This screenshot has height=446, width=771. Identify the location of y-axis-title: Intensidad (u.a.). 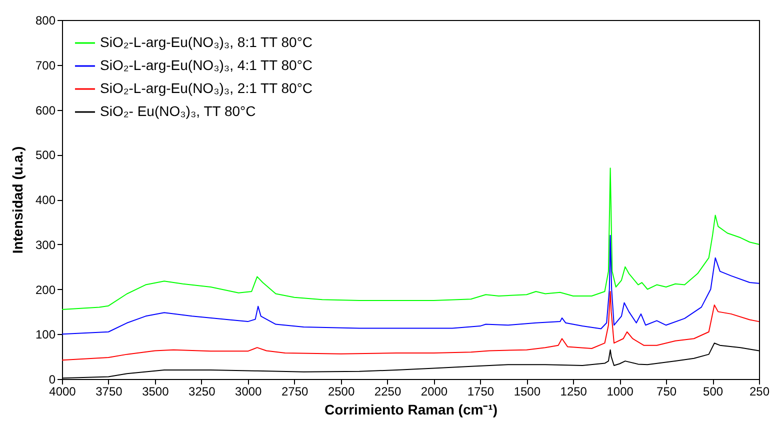
(17, 200).